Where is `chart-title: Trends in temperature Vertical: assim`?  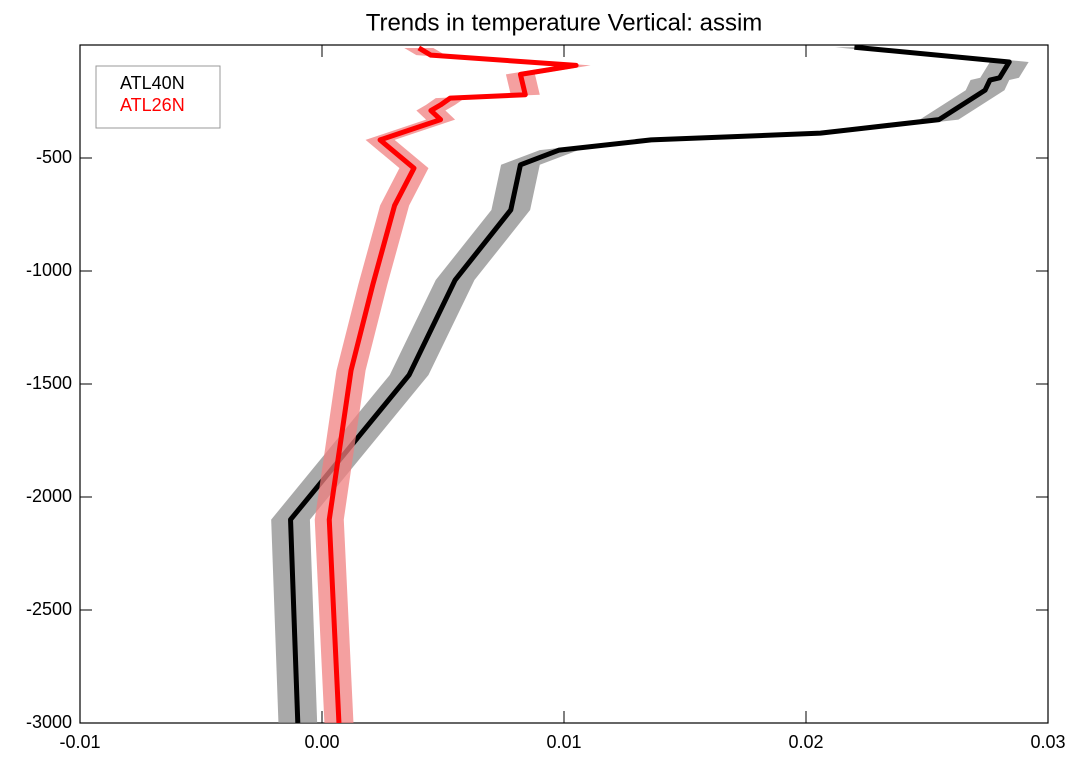 chart-title: Trends in temperature Vertical: assim is located at coordinates (564, 22).